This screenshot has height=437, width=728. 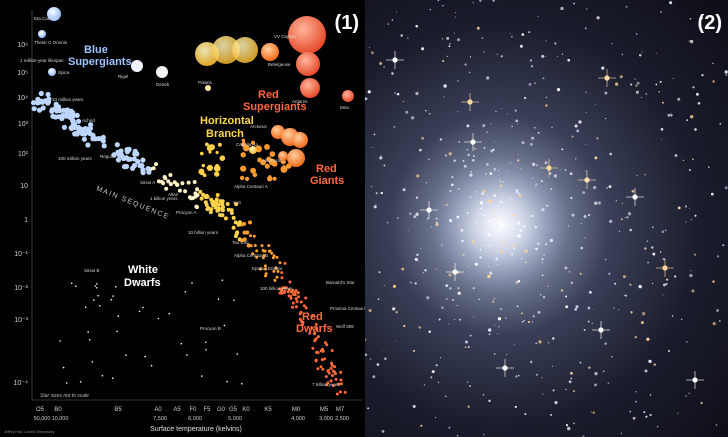 What do you see at coordinates (24, 186) in the screenshot?
I see `y-tick-label: 10` at bounding box center [24, 186].